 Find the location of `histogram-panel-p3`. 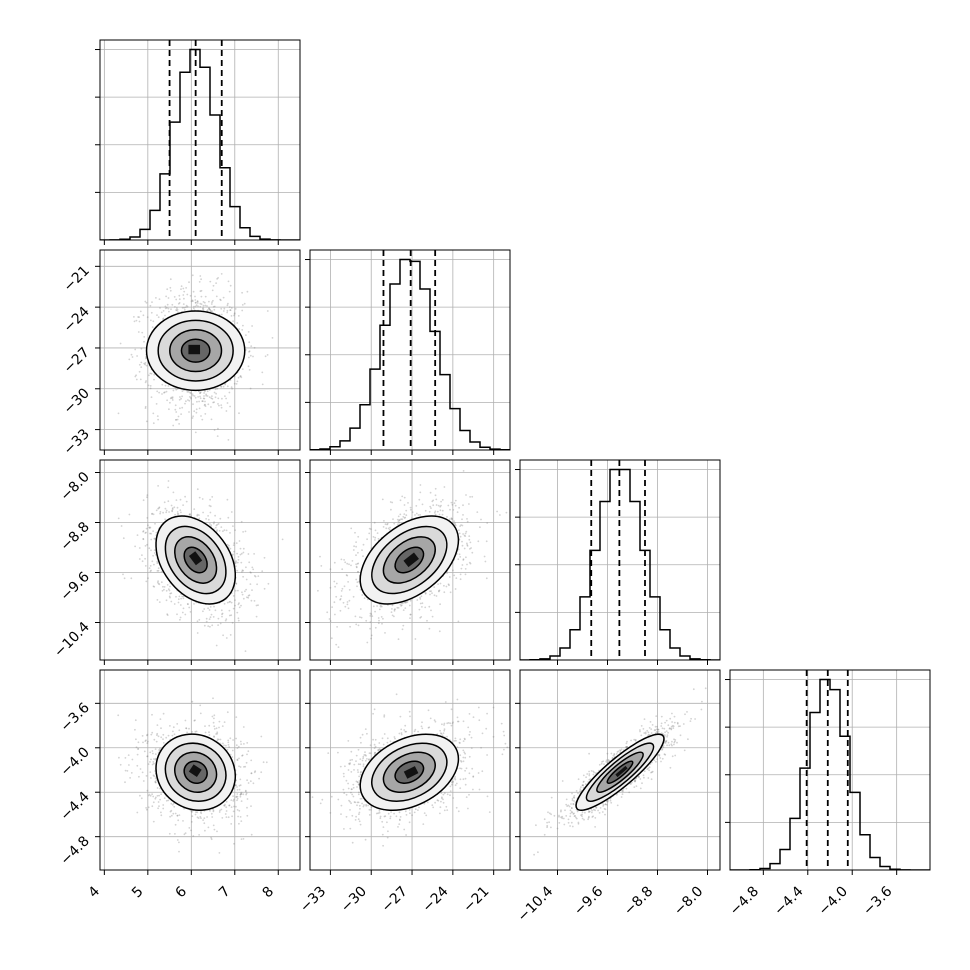

histogram-panel-p3 is located at coordinates (618, 560).